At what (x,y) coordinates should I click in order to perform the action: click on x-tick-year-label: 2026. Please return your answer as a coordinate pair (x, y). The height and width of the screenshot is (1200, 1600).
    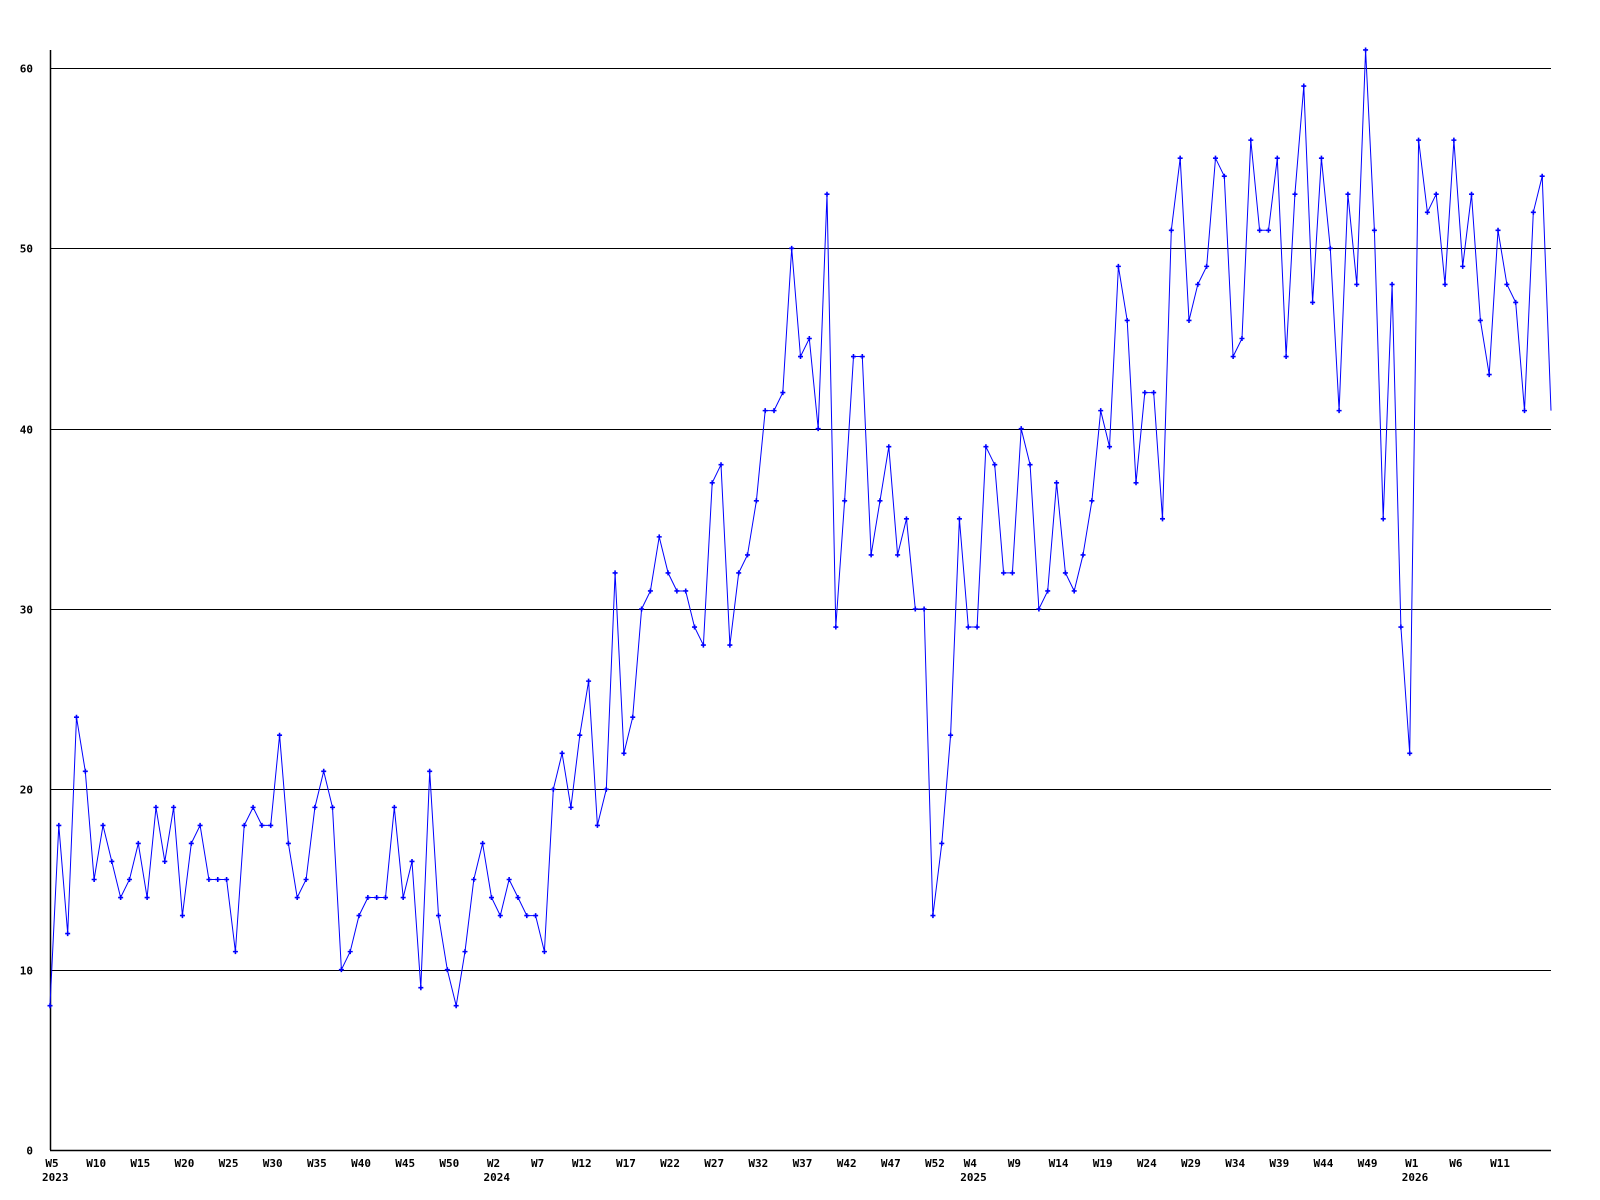
    Looking at the image, I should click on (1415, 1177).